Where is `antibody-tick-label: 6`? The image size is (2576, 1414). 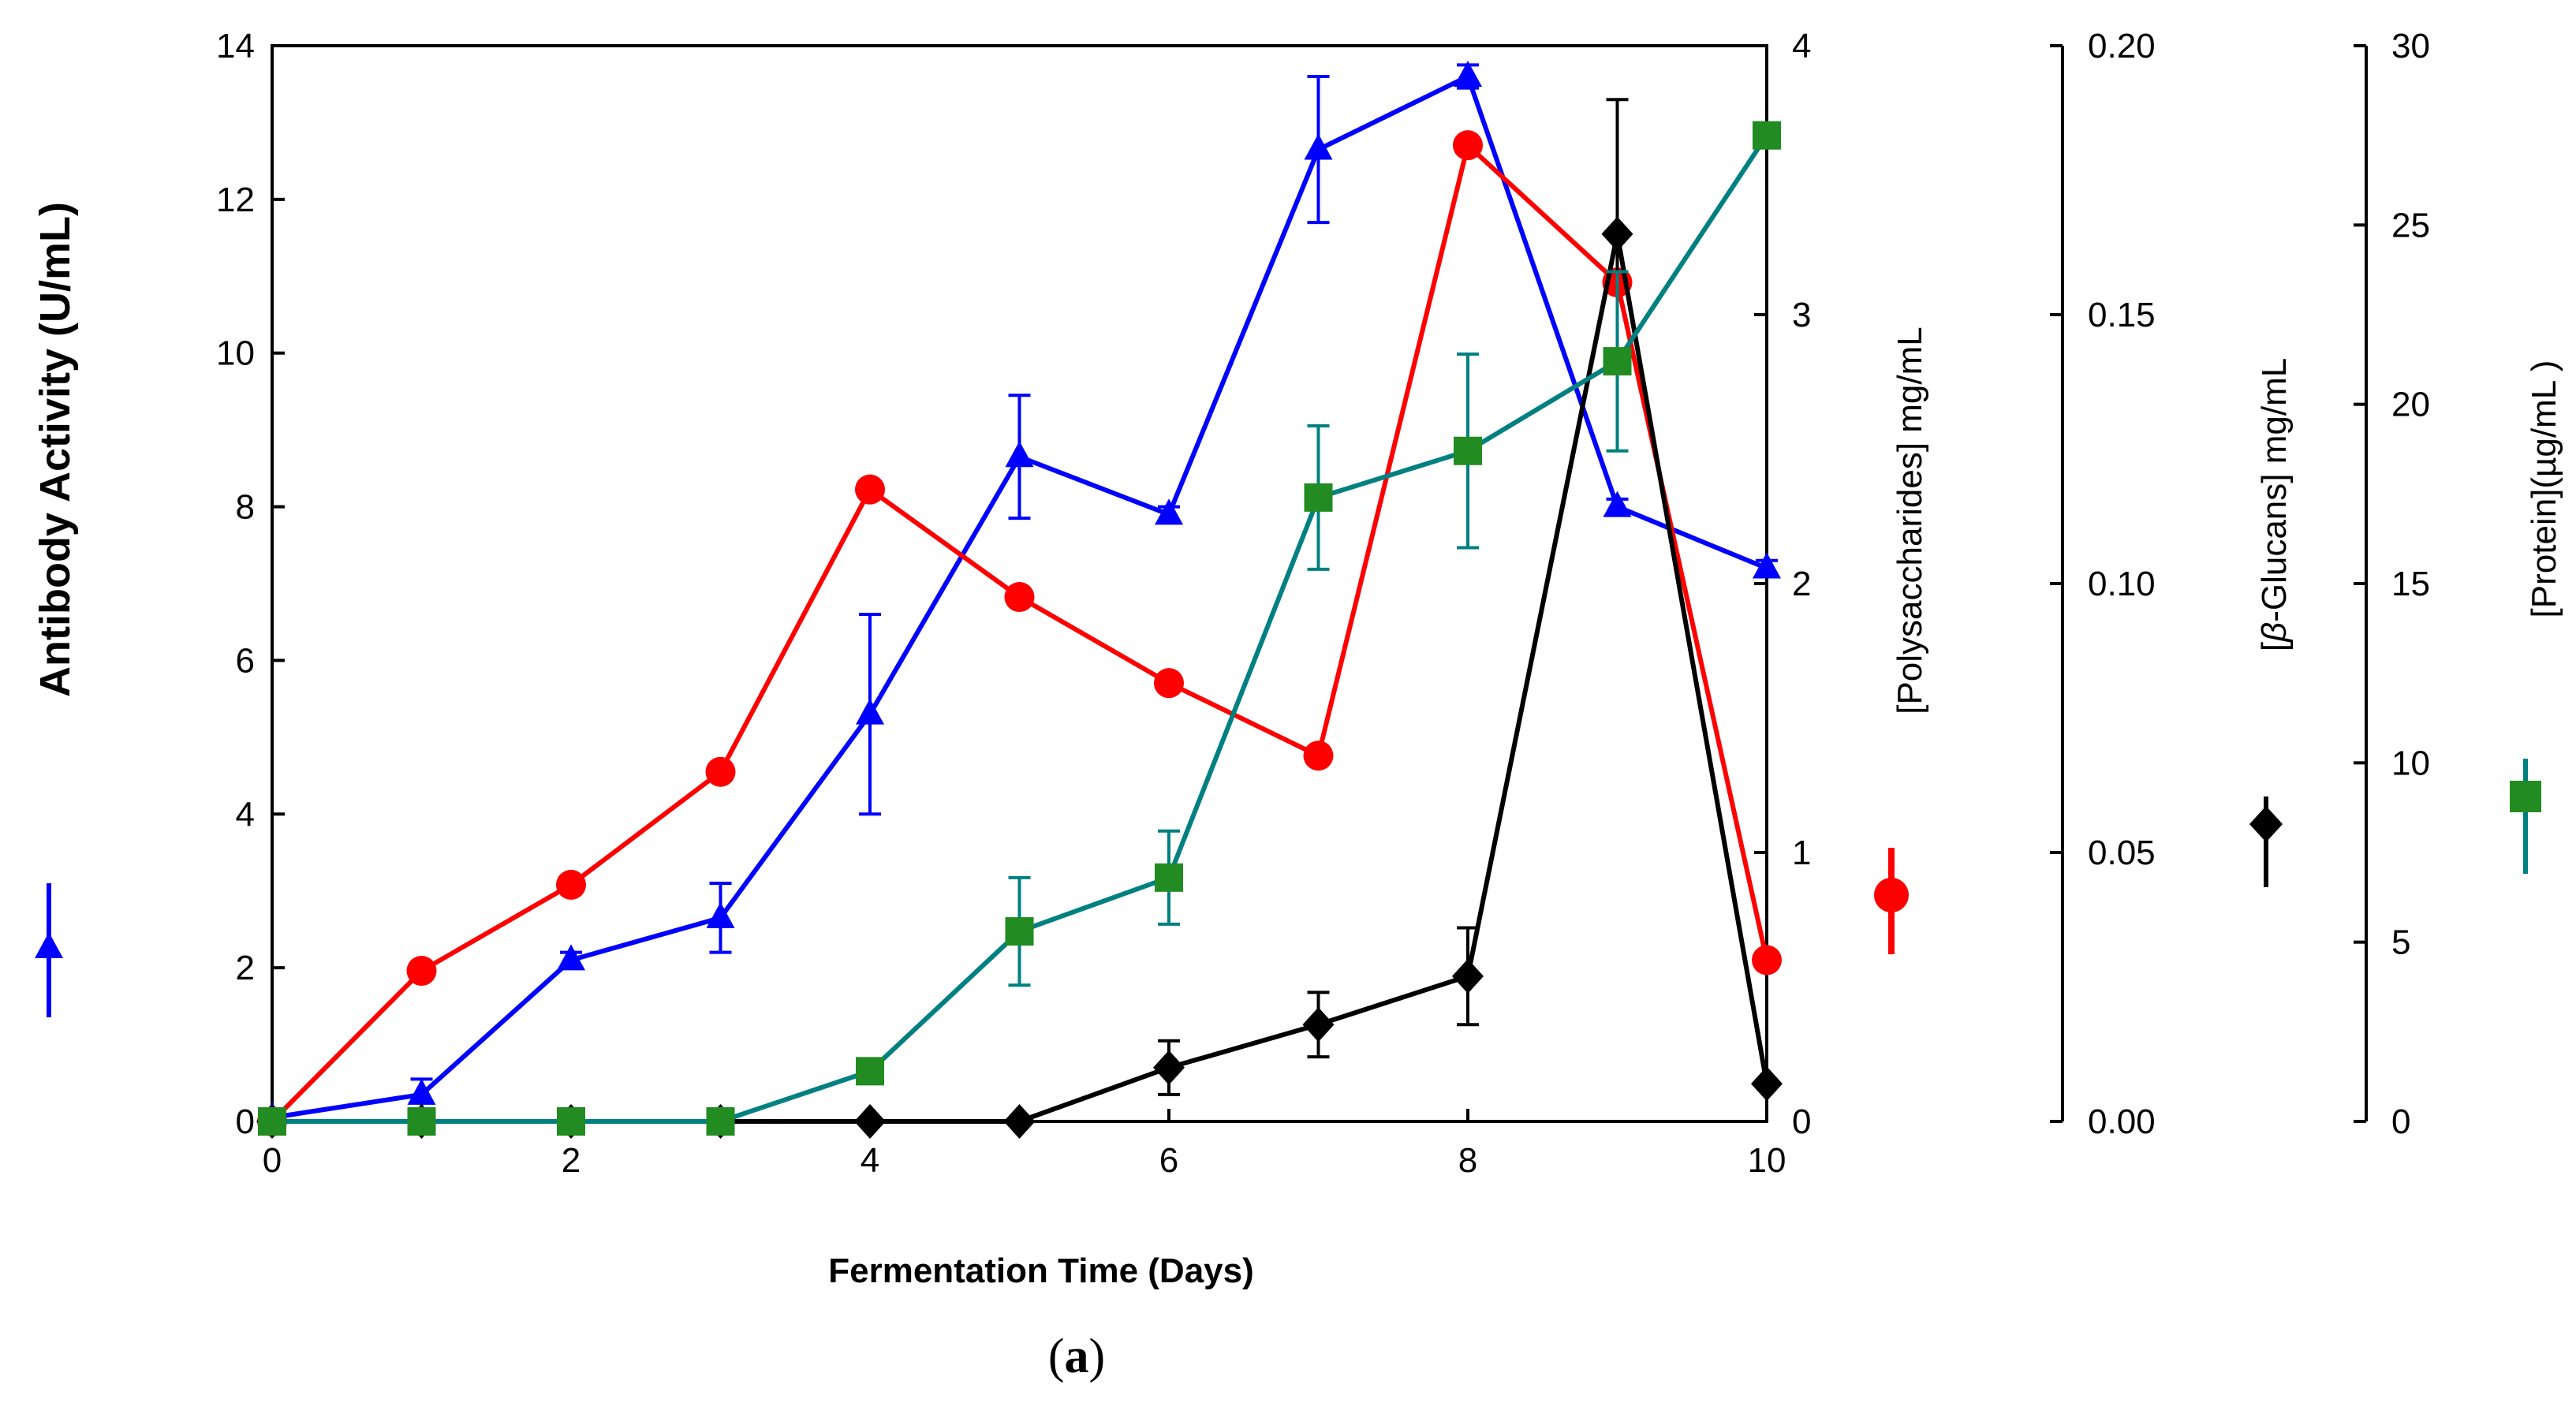 antibody-tick-label: 6 is located at coordinates (245, 660).